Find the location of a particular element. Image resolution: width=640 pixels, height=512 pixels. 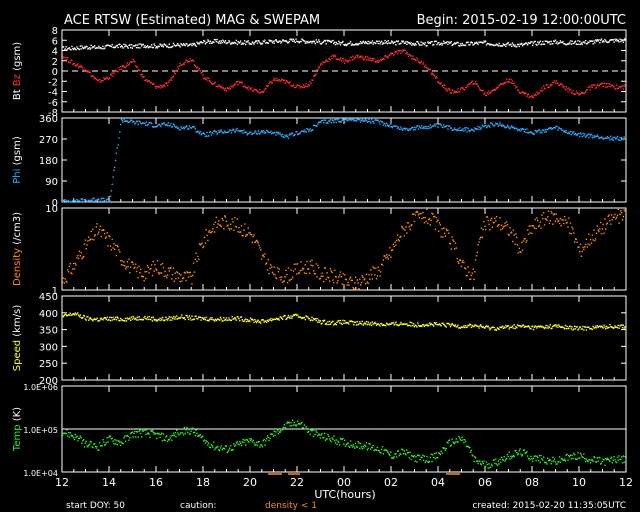

x-tick-label: 08 is located at coordinates (532, 482).